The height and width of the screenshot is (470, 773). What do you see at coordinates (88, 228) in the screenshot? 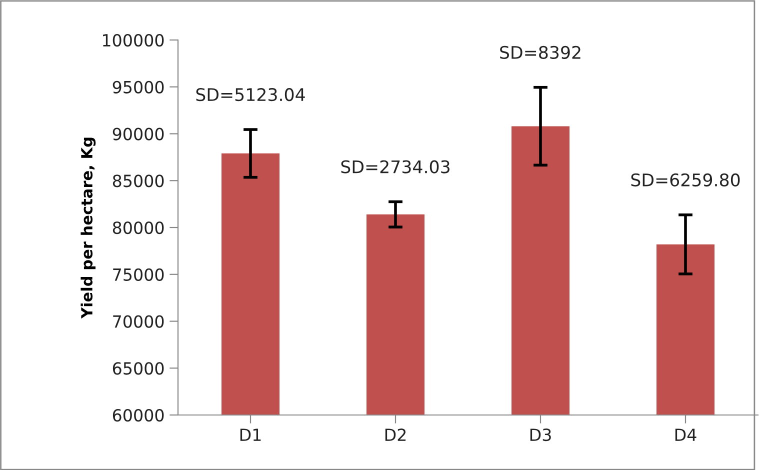
I see `y-axis-title: Yield per hectare, Kg` at bounding box center [88, 228].